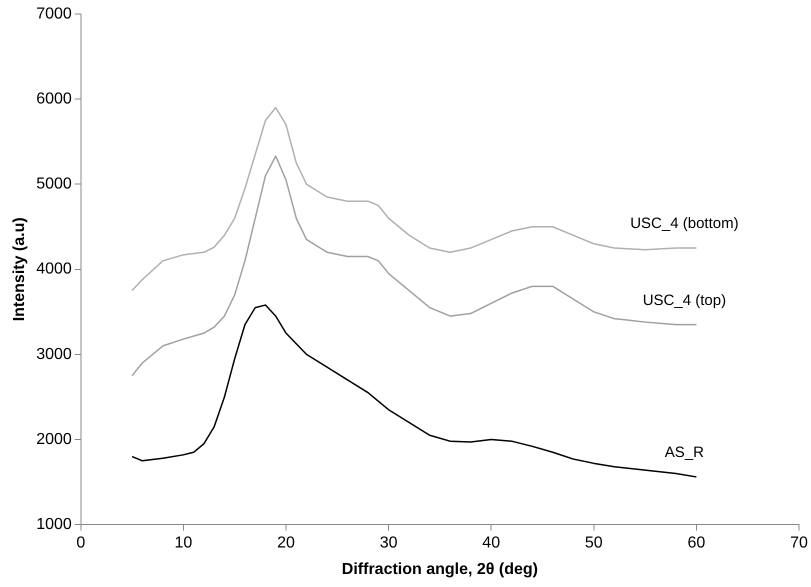  I want to click on x-axis-title: Diffraction angle, 2θ (deg), so click(440, 569).